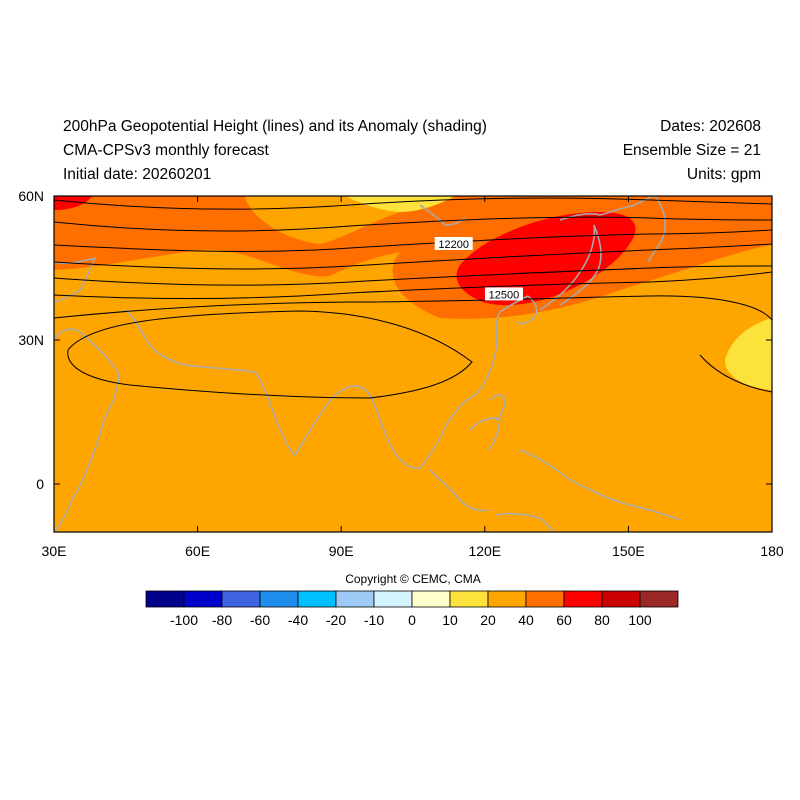 The height and width of the screenshot is (800, 800). I want to click on coastline-lake-baikal, so click(442, 215).